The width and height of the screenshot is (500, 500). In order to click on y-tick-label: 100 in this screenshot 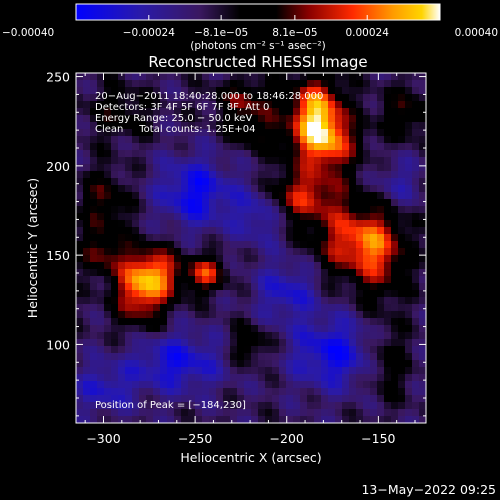, I will do `click(58, 344)`.